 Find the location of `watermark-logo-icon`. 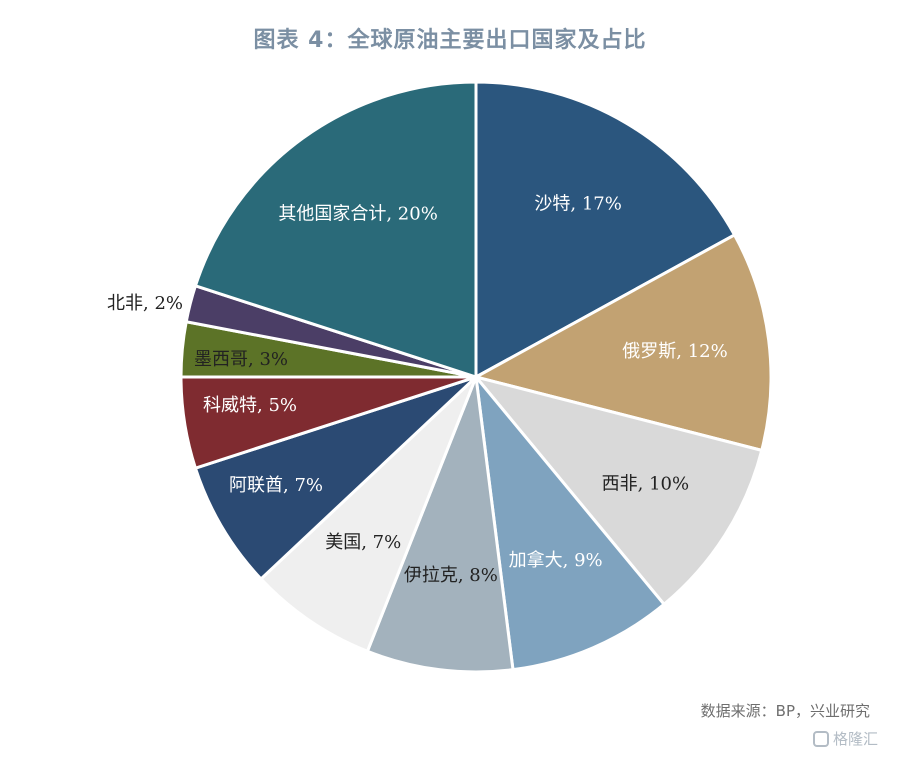

watermark-logo-icon is located at coordinates (820, 738).